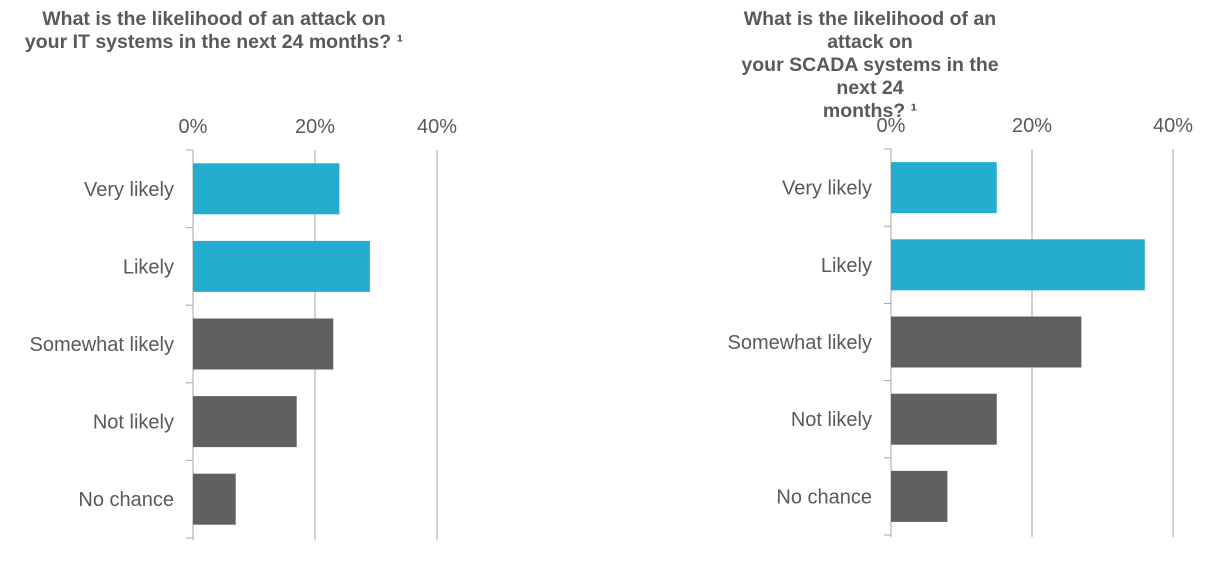 This screenshot has height=570, width=1219. What do you see at coordinates (214, 42) in the screenshot?
I see `chart-title-line-2: your IT systems in the next 24 months? ¹` at bounding box center [214, 42].